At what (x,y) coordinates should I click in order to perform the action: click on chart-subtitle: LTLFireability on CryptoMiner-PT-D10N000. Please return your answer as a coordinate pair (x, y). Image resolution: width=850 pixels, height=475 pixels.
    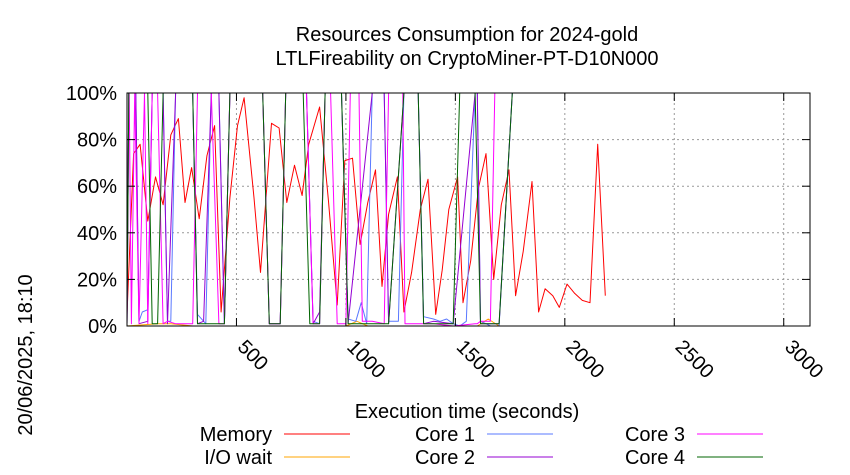
    Looking at the image, I should click on (466, 59).